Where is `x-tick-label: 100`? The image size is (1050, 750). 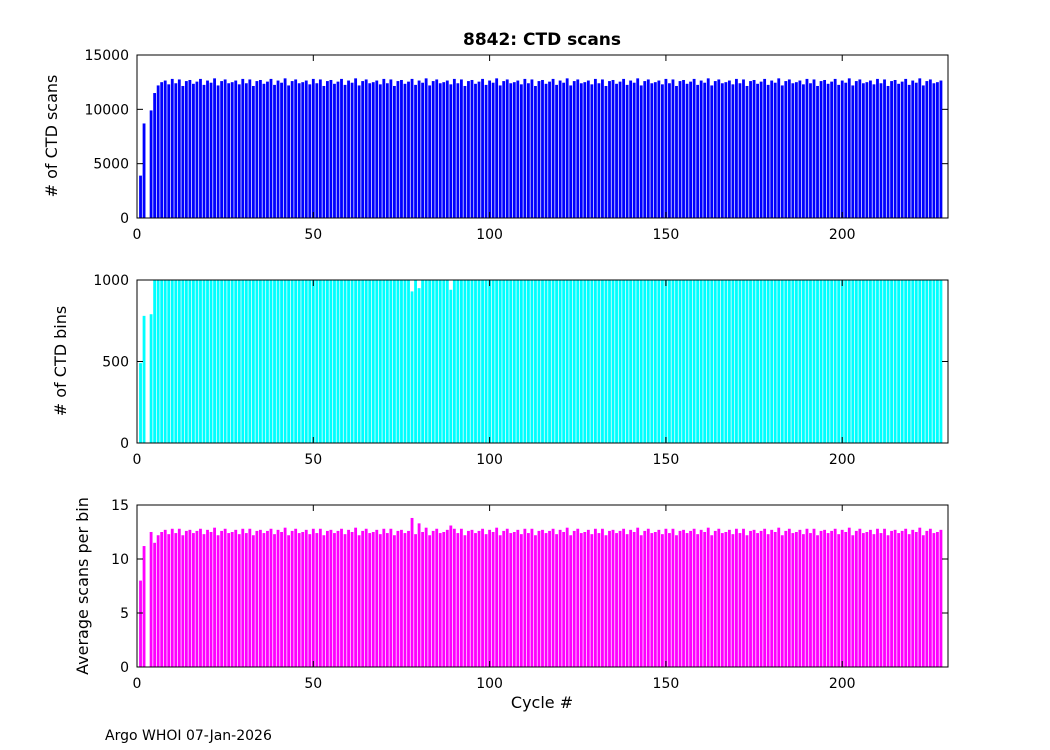
x-tick-label: 100 is located at coordinates (489, 684).